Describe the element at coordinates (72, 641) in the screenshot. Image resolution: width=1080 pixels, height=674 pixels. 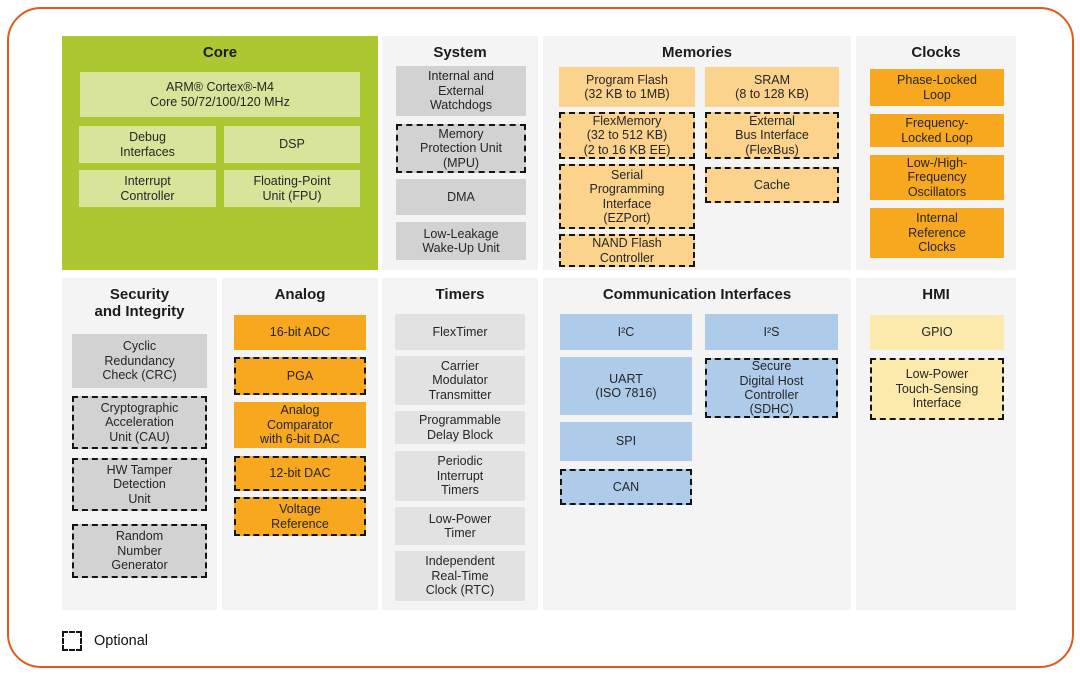
I see `optional-dashed-icon` at that location.